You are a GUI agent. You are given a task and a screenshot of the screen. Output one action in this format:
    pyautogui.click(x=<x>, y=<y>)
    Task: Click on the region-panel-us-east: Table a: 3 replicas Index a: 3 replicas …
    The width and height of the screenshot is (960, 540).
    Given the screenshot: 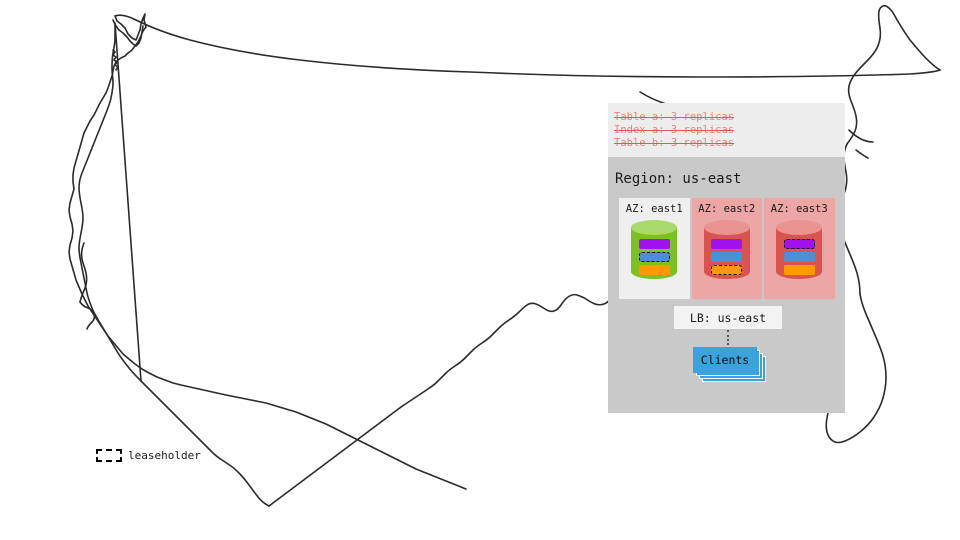 What is the action you would take?
    pyautogui.click(x=726, y=258)
    